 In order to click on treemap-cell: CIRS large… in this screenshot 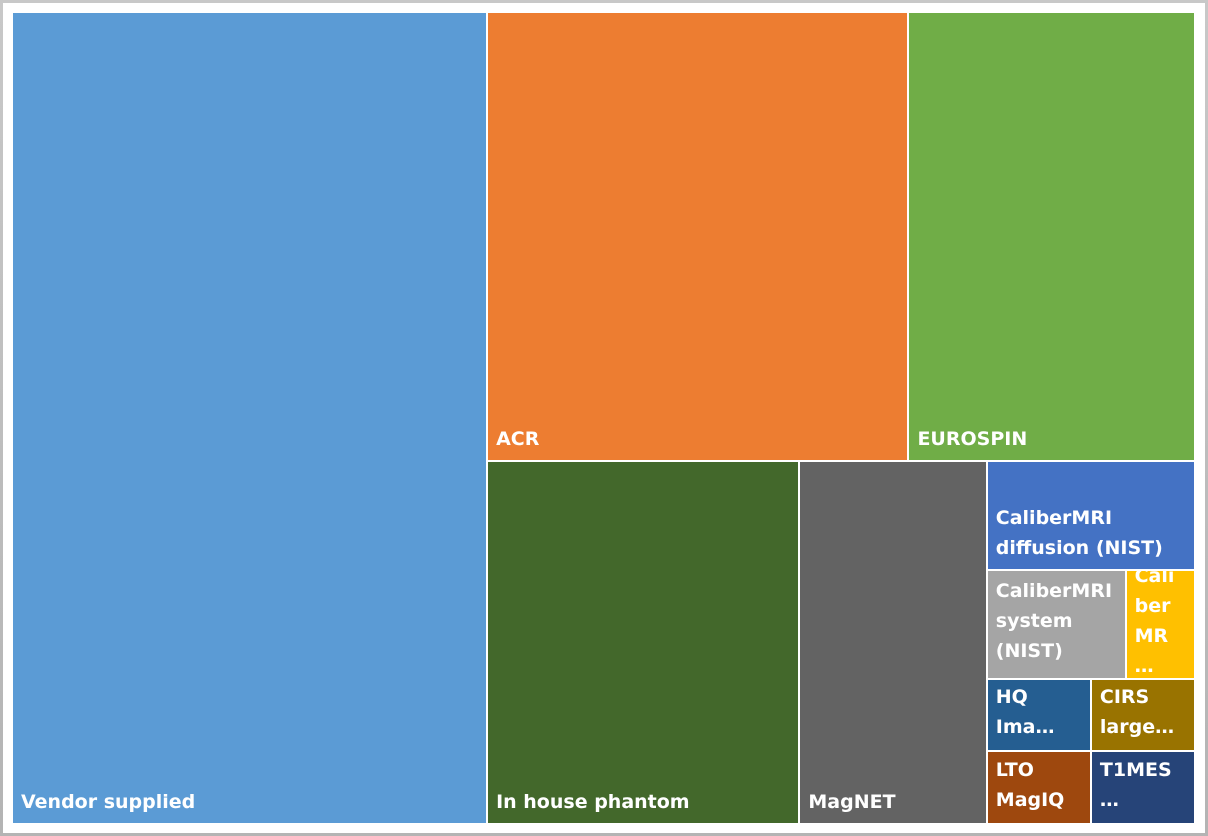, I will do `click(1142, 715)`.